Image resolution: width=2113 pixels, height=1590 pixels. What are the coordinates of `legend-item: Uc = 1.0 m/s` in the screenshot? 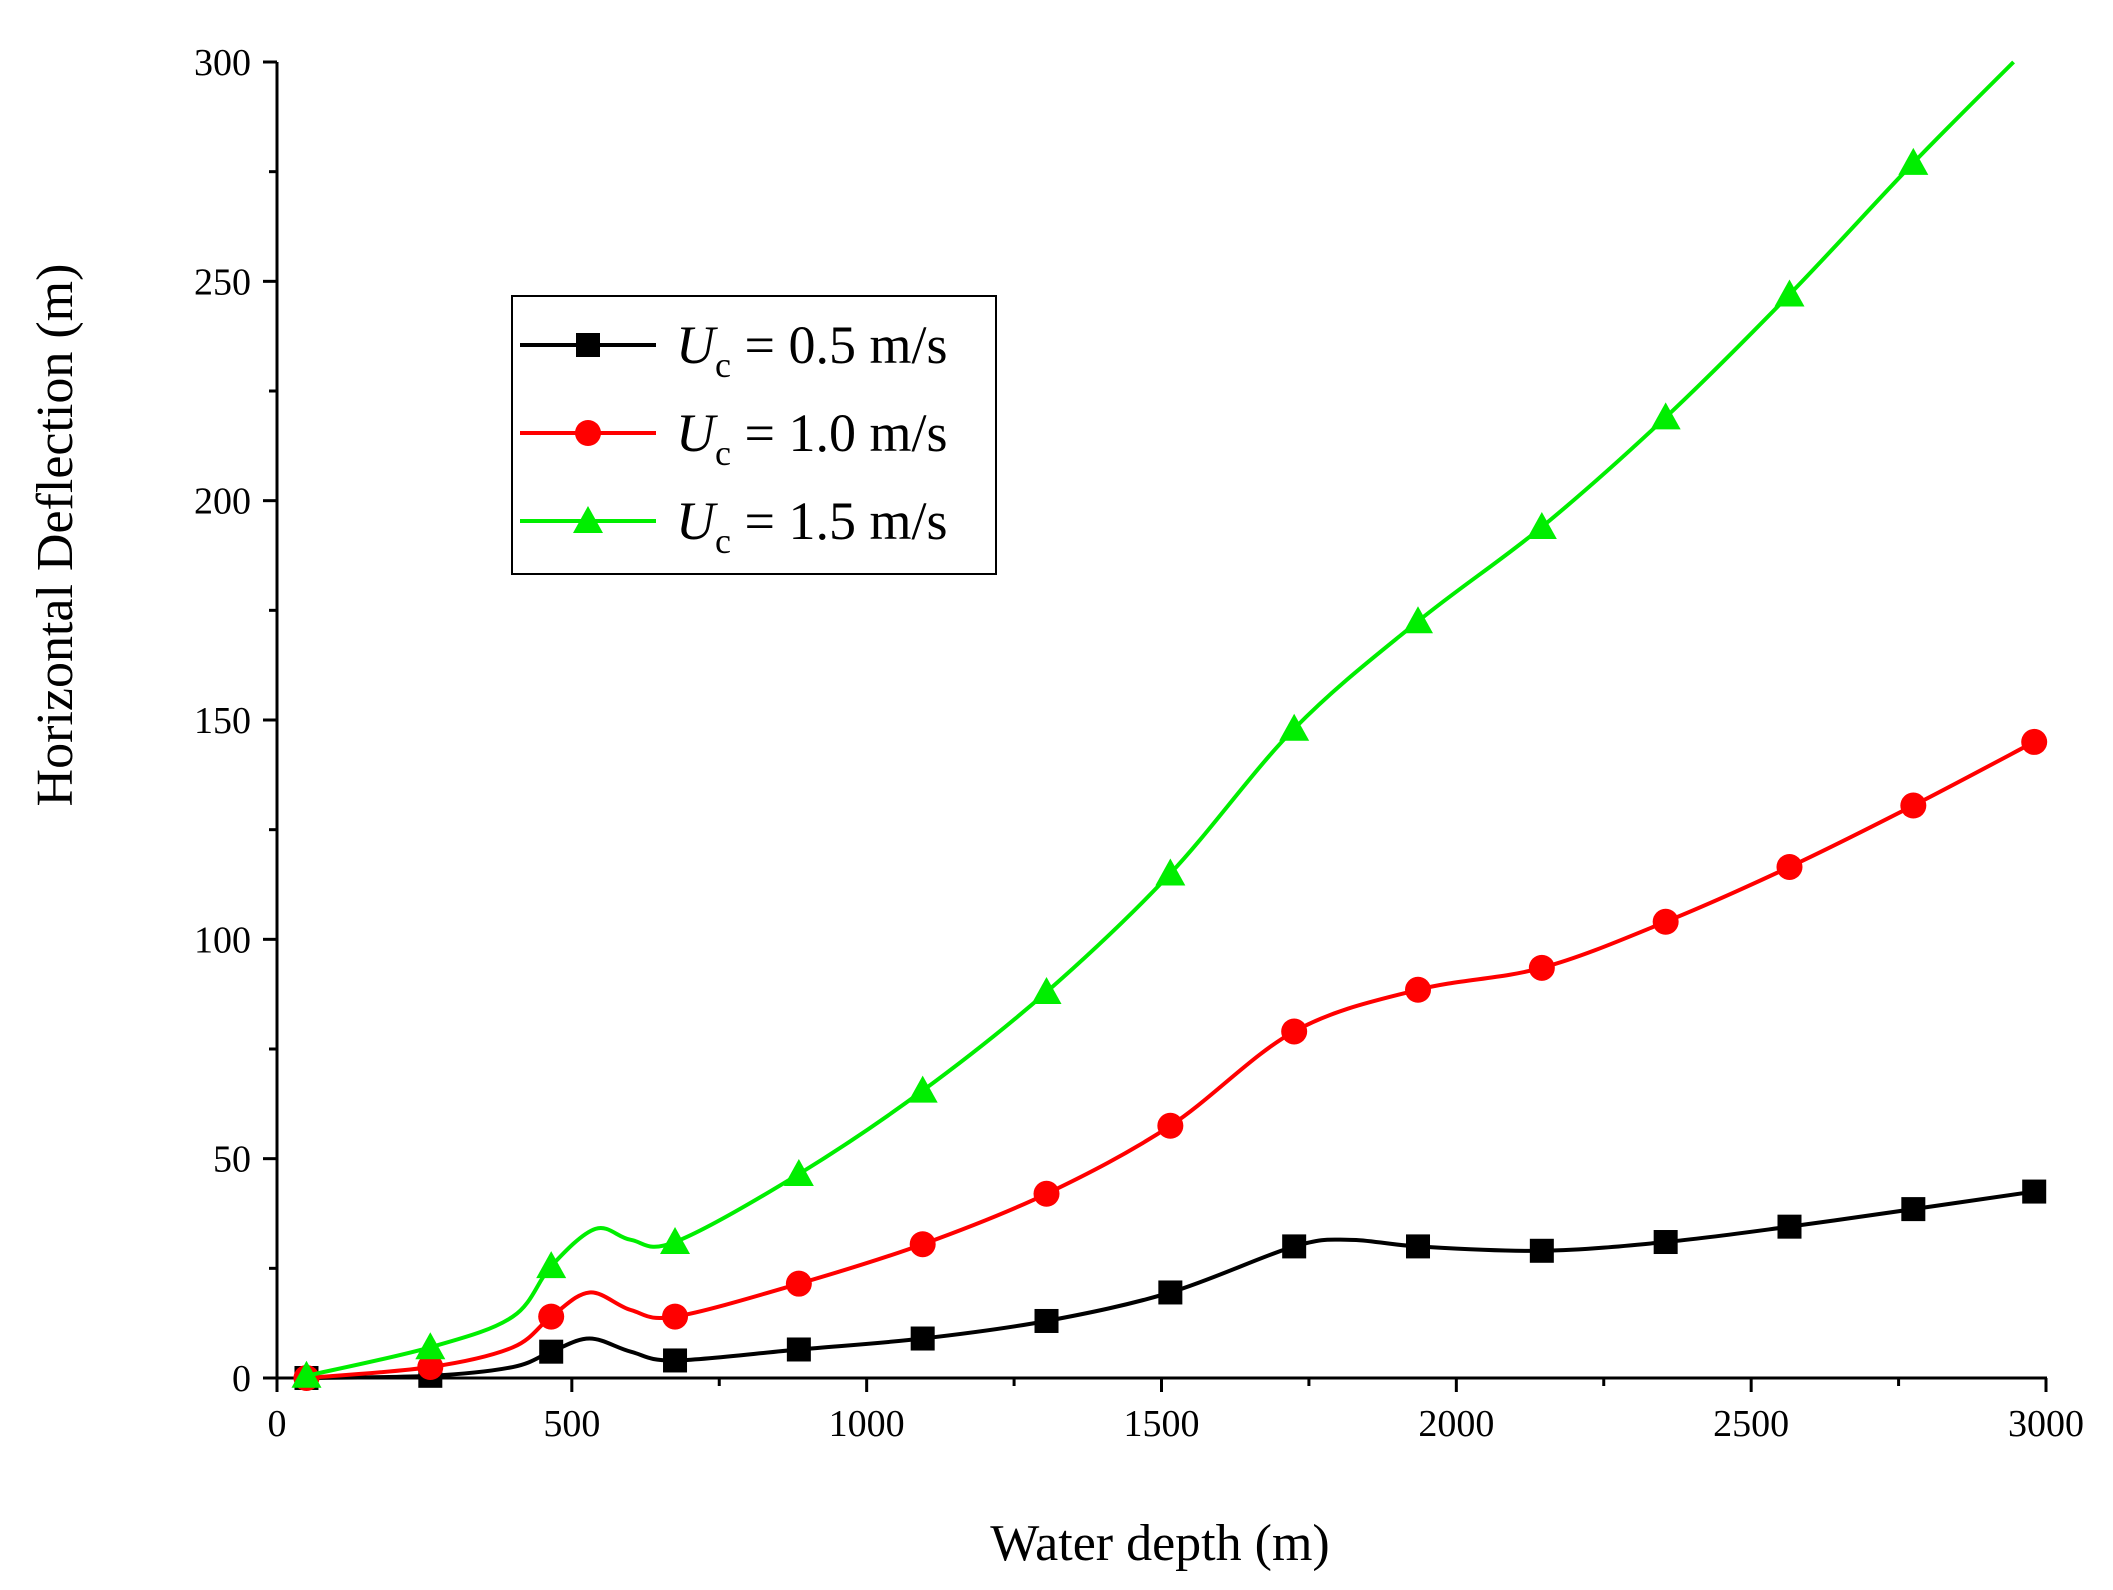 It's located at (733, 438).